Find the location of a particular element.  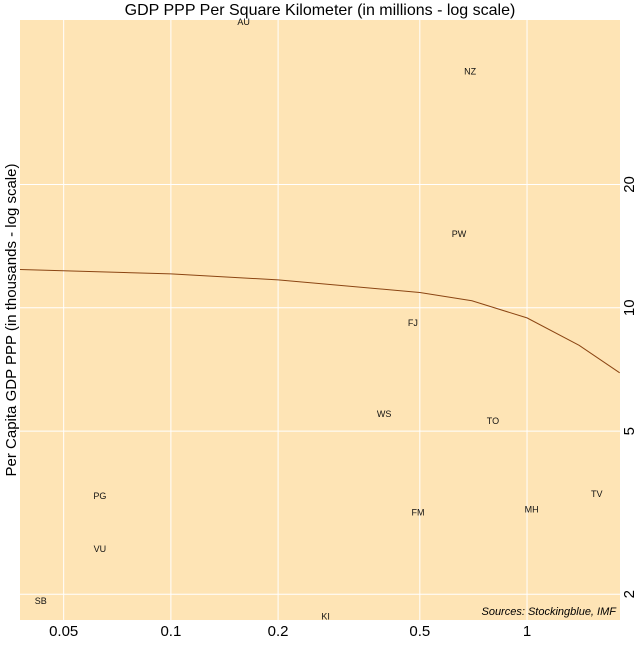

point-label: KI is located at coordinates (325, 616).